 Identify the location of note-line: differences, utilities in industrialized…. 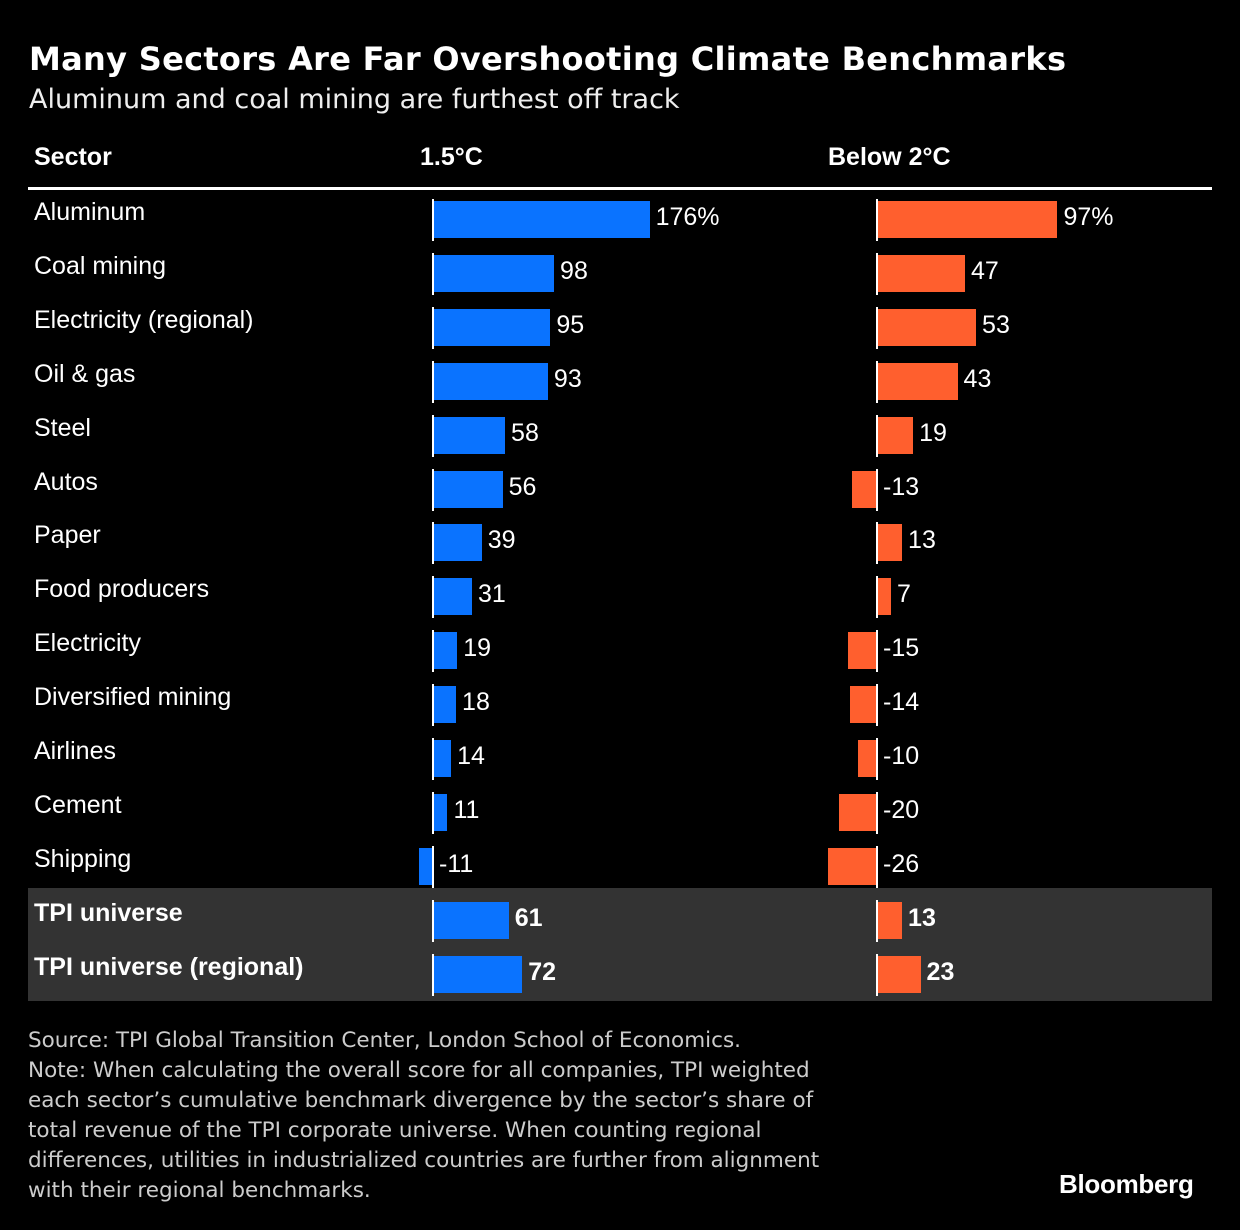
(424, 1160).